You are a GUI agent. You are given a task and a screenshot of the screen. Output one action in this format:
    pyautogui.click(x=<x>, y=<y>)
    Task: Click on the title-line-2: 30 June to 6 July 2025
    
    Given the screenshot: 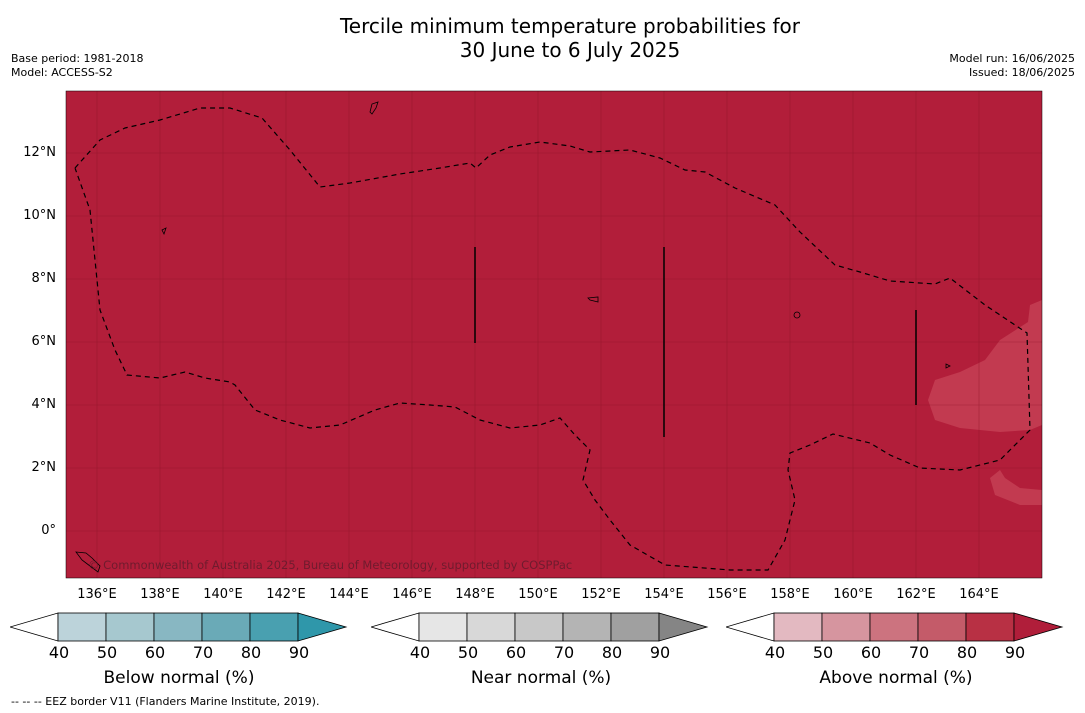 What is the action you would take?
    pyautogui.click(x=570, y=50)
    